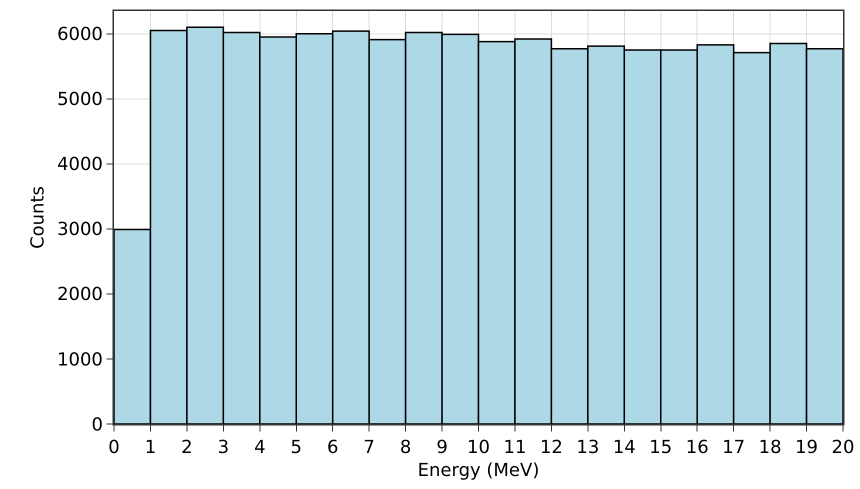 The height and width of the screenshot is (489, 860). What do you see at coordinates (332, 447) in the screenshot?
I see `x-tick-label: 6` at bounding box center [332, 447].